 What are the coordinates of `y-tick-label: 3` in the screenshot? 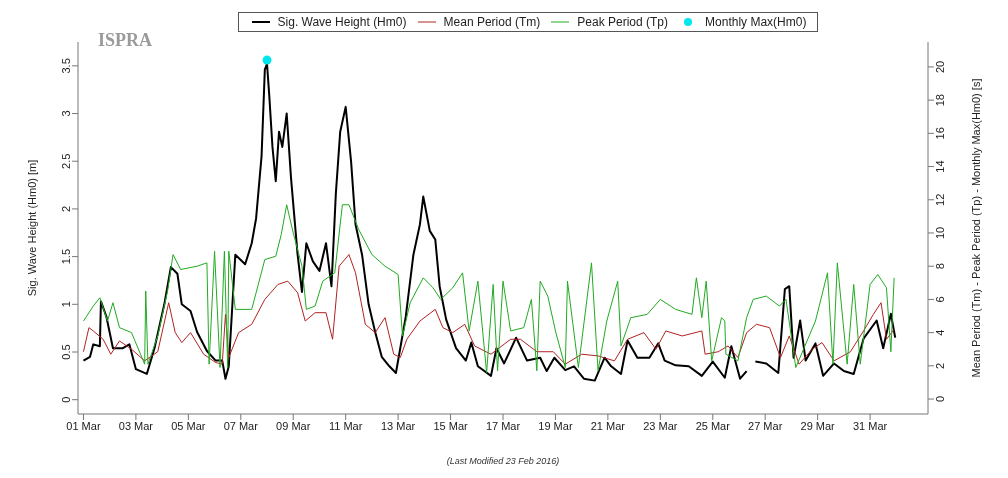 It's located at (66, 113).